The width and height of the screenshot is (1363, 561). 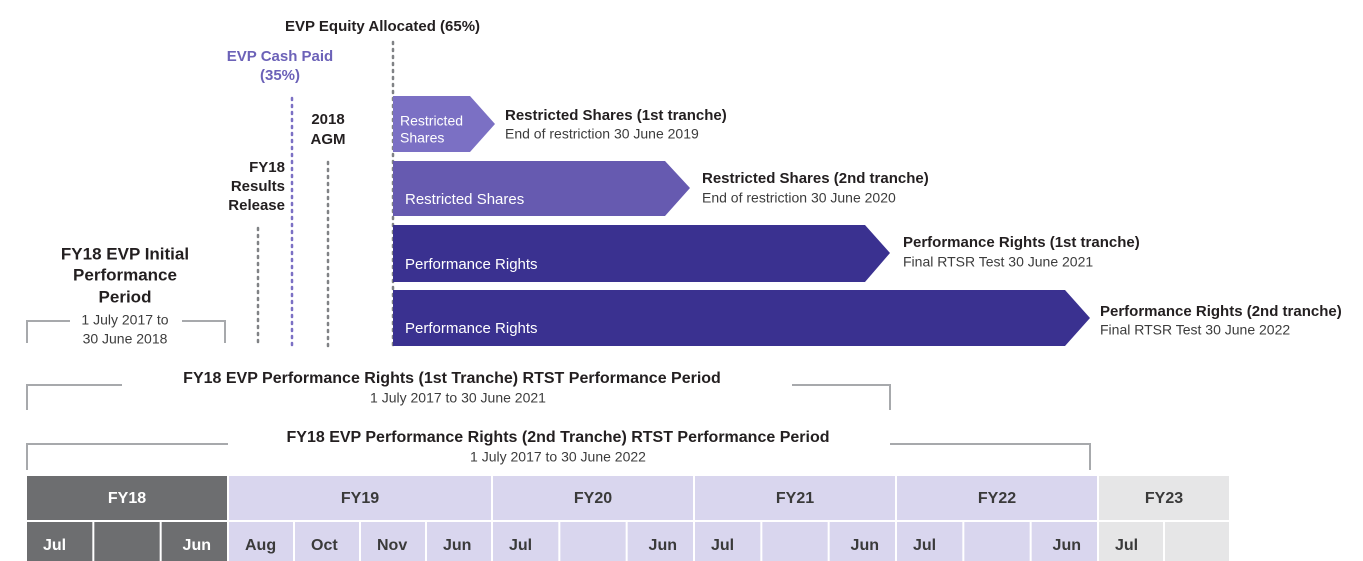 What do you see at coordinates (602, 134) in the screenshot?
I see `bar-sub: End of restriction 30 June 2019` at bounding box center [602, 134].